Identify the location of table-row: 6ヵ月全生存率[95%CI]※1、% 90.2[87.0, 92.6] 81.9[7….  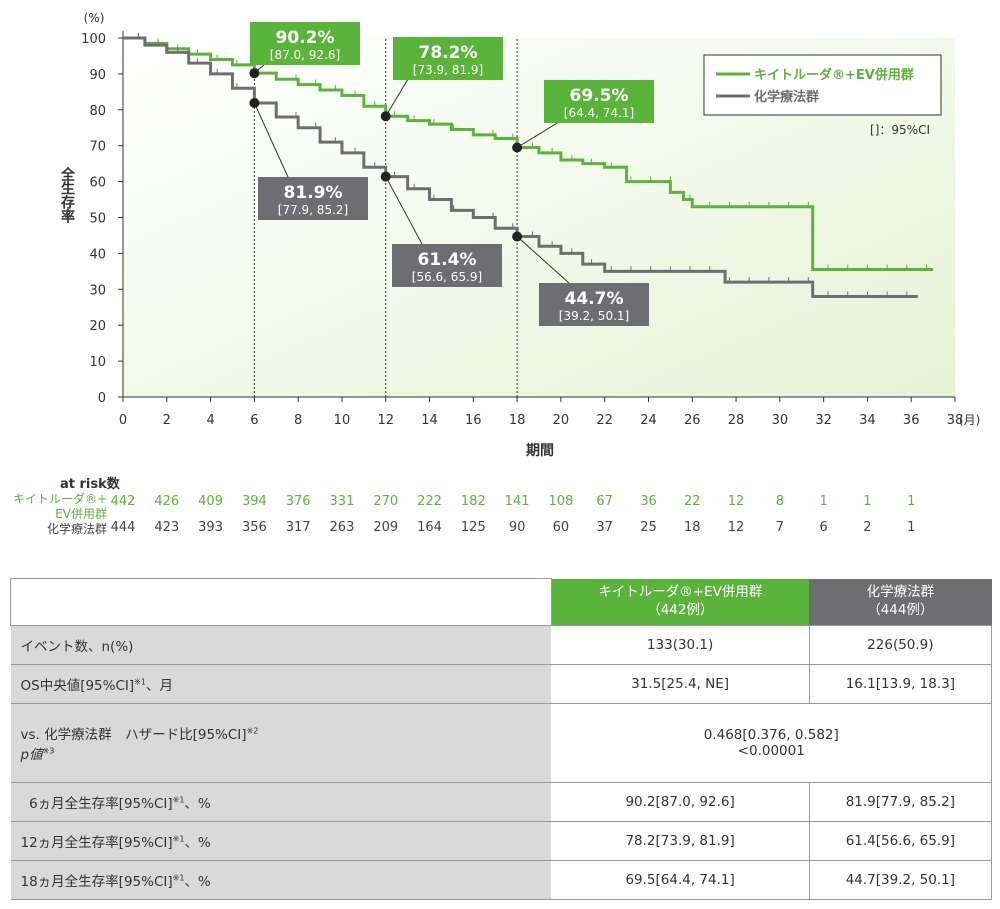
(501, 802).